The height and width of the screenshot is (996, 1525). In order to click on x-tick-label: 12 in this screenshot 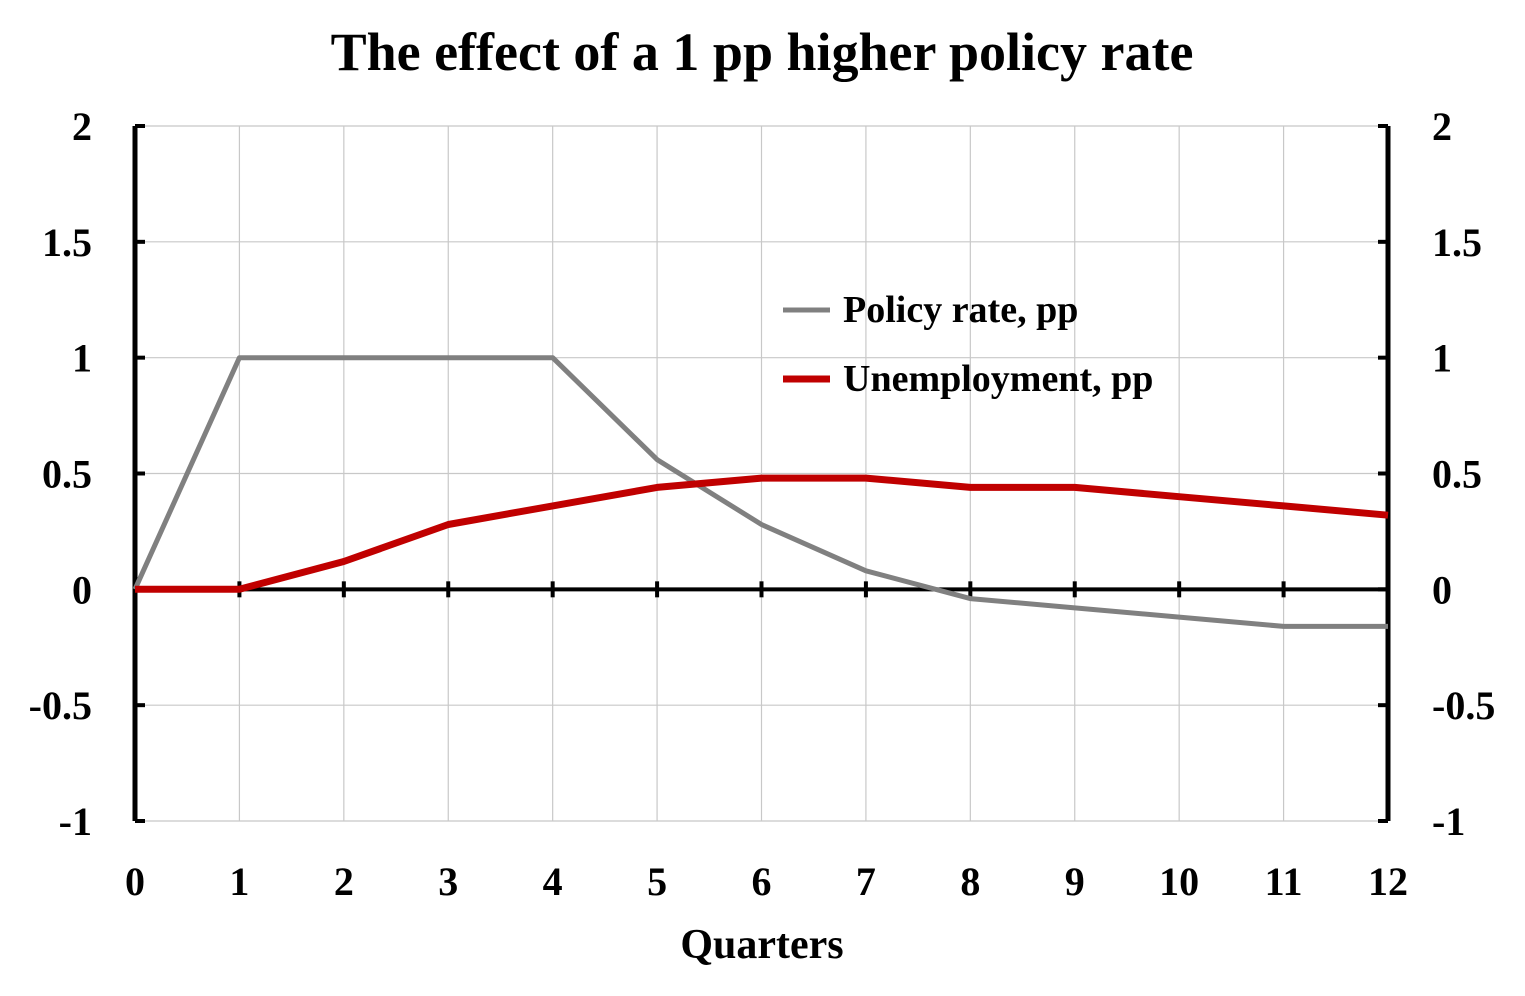, I will do `click(1388, 881)`.